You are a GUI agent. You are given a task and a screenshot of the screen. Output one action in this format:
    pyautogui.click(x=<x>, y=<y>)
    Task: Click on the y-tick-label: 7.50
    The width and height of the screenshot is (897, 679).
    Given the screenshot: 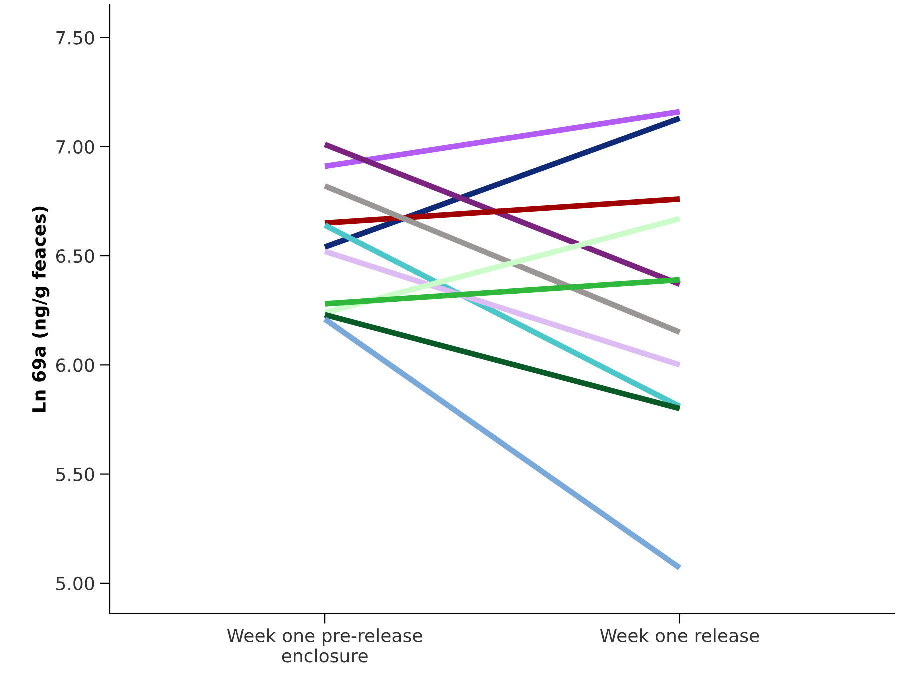 What is the action you would take?
    pyautogui.click(x=75, y=38)
    